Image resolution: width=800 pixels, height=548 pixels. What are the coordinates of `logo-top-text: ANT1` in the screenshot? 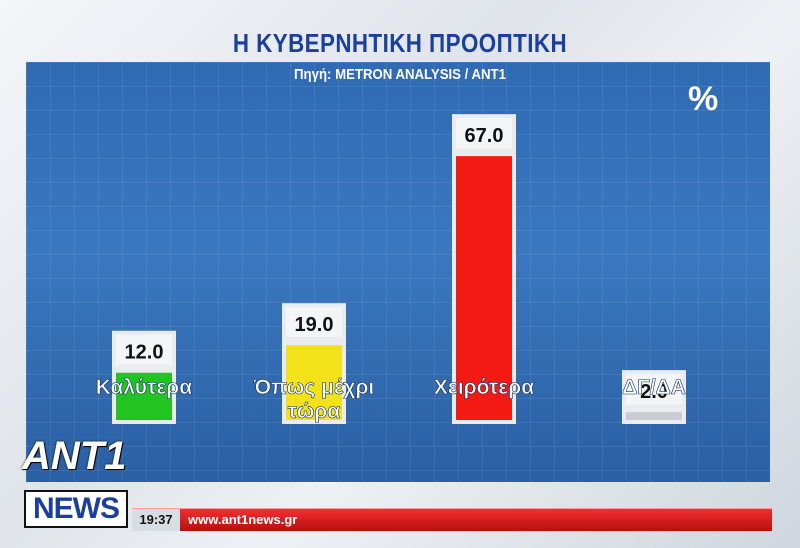 It's located at (74, 456).